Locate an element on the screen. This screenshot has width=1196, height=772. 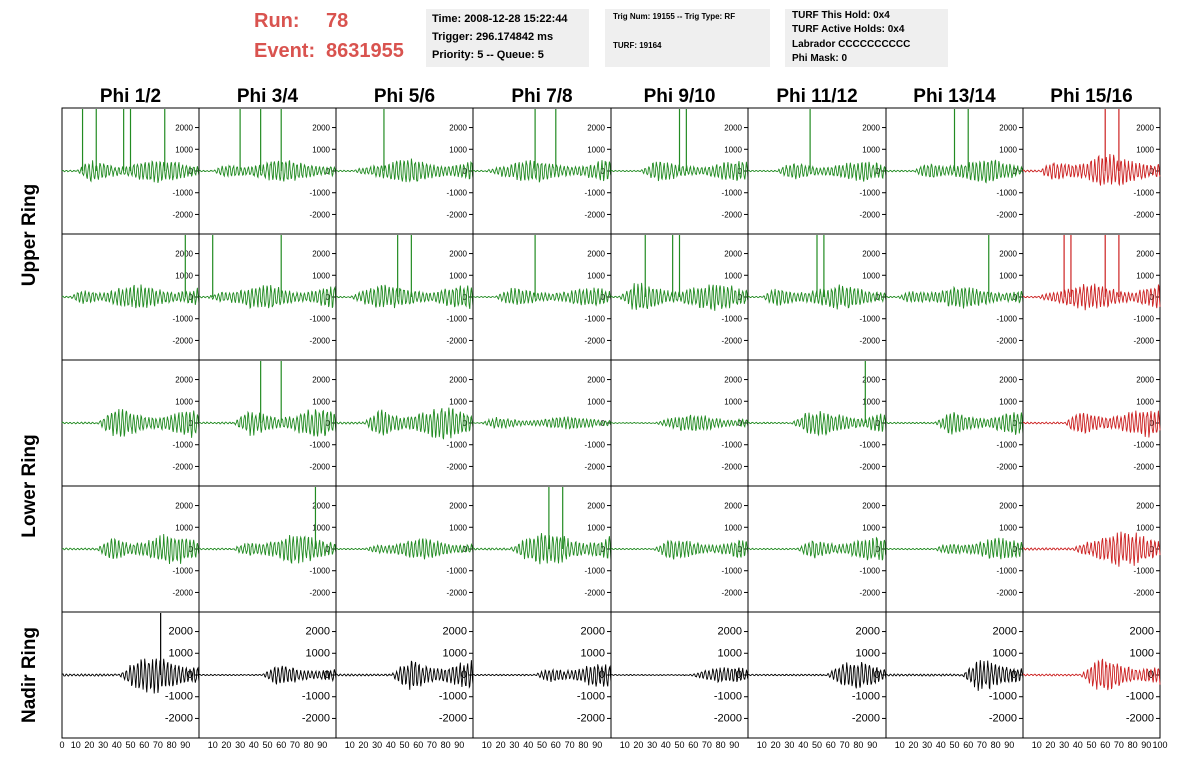
column-header: Phi 15/16 is located at coordinates (1091, 96).